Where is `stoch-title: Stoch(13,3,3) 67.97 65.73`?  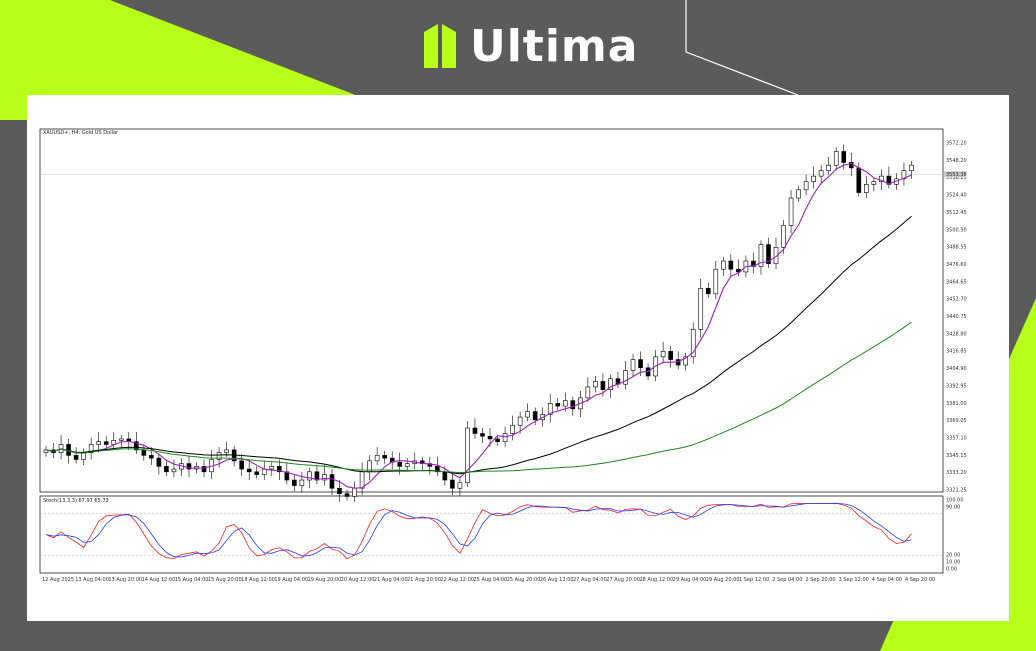 stoch-title: Stoch(13,3,3) 67.97 65.73 is located at coordinates (76, 501).